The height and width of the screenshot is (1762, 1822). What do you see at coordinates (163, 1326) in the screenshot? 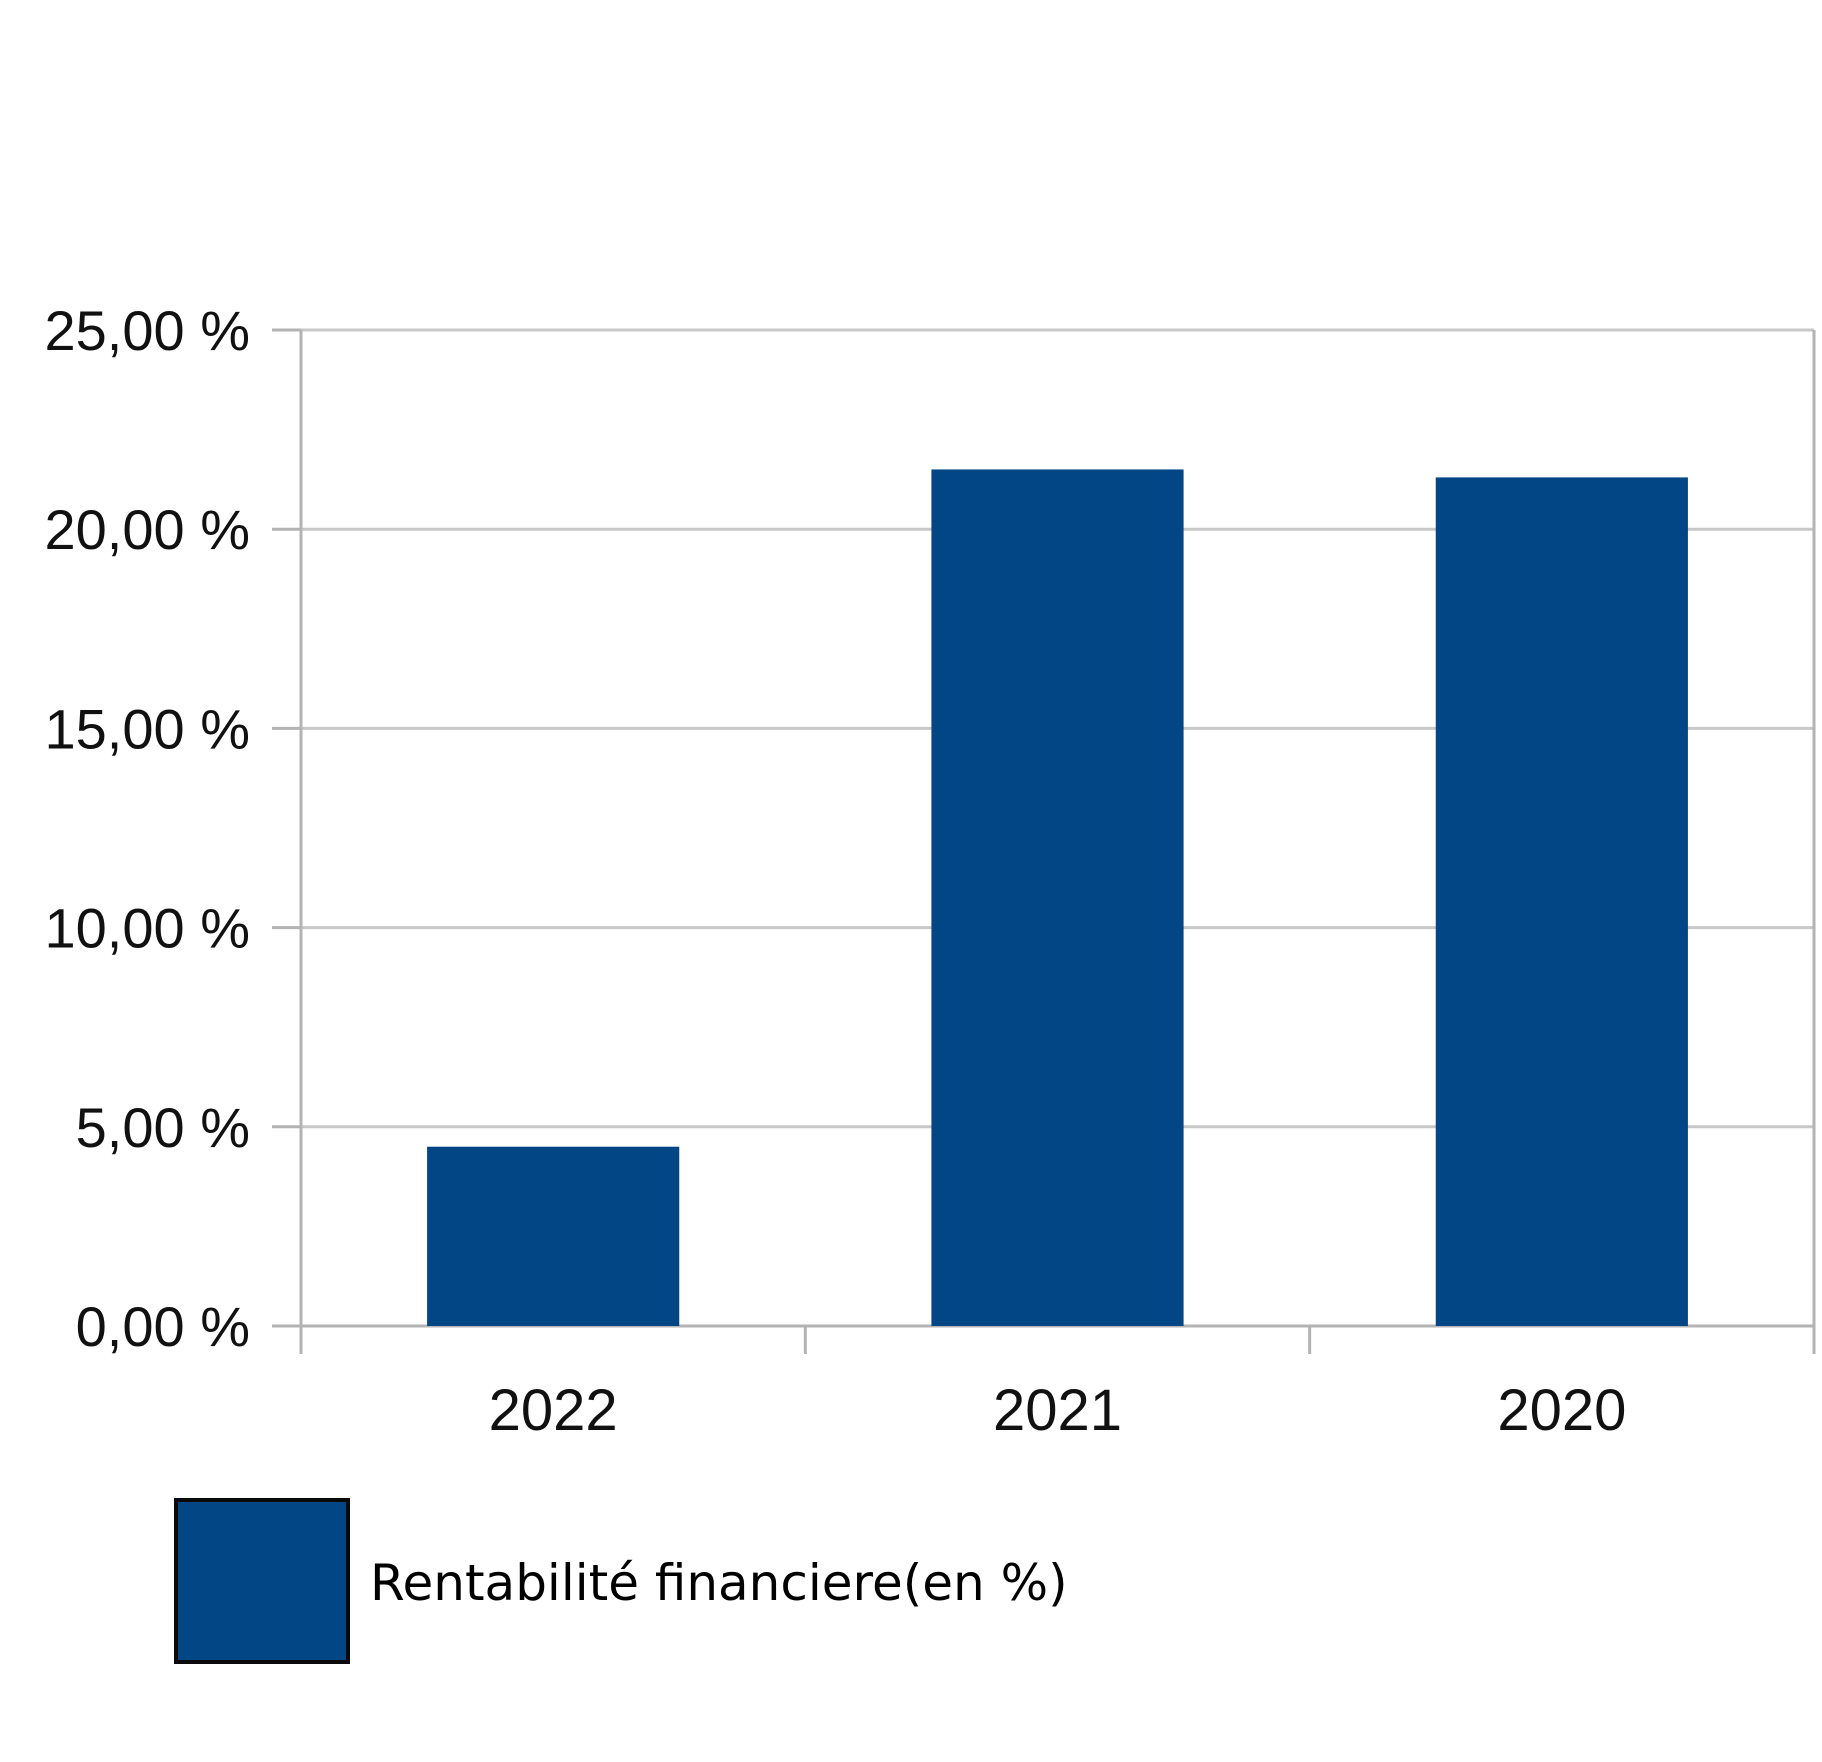
I see `y-tick-label: 0,00 %` at bounding box center [163, 1326].